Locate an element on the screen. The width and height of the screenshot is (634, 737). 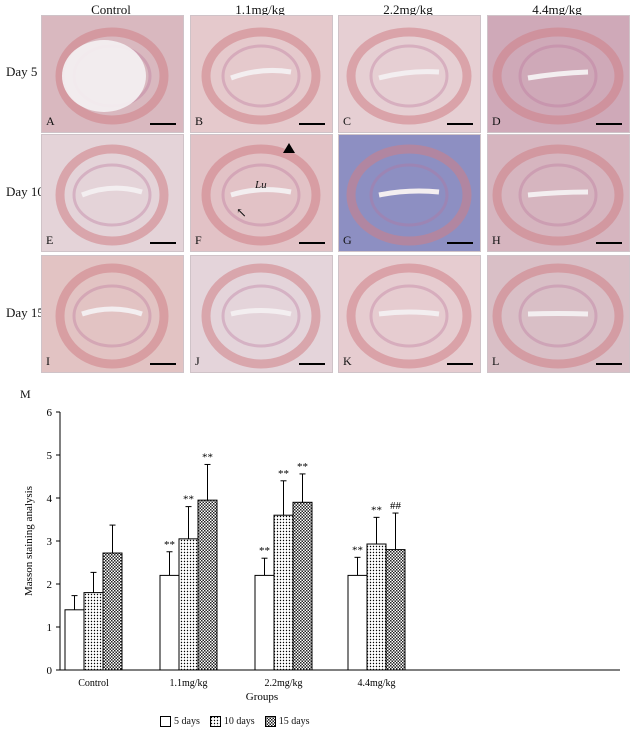
significance-mark: ## is located at coordinates (396, 506).